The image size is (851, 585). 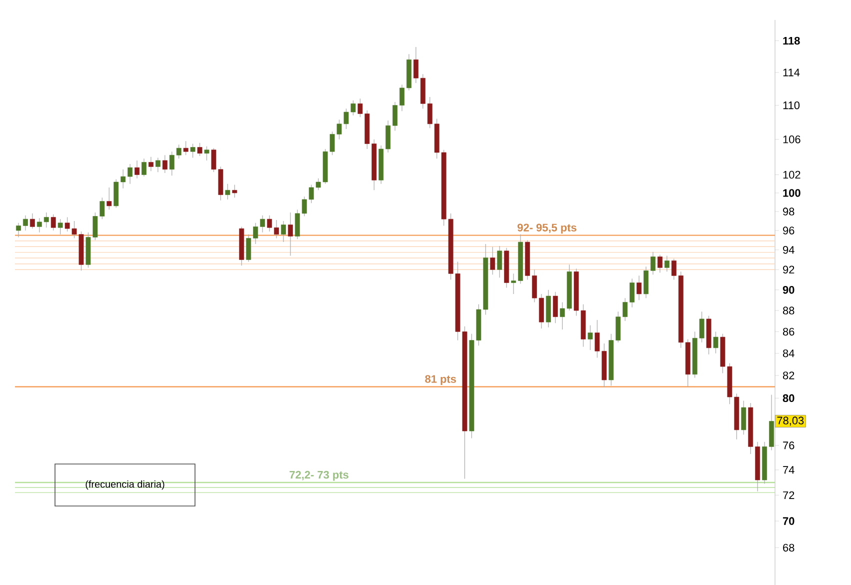 What do you see at coordinates (788, 250) in the screenshot?
I see `y-tick-label: 94` at bounding box center [788, 250].